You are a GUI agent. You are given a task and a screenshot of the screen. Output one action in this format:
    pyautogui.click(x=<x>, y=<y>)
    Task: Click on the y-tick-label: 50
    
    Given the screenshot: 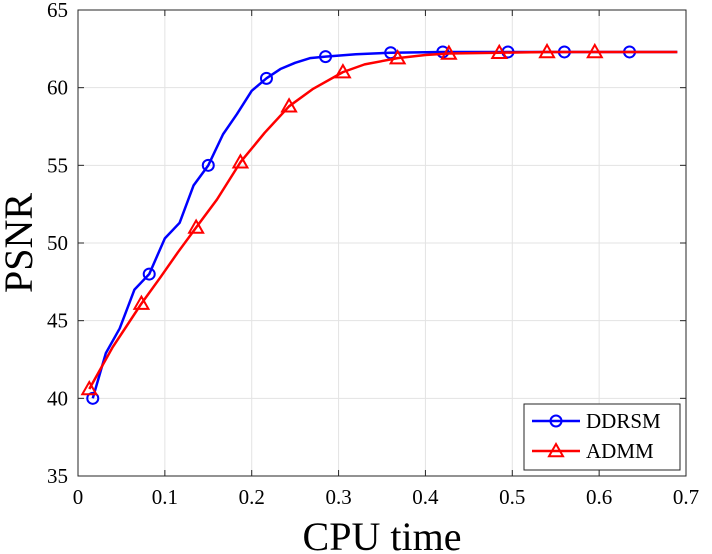 What is the action you would take?
    pyautogui.click(x=57, y=243)
    